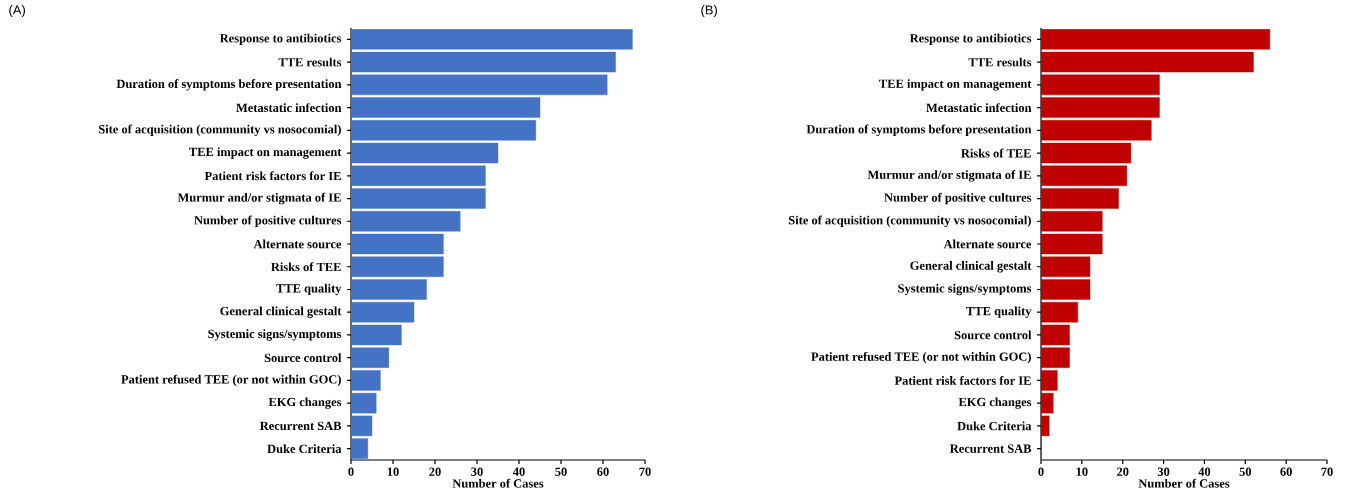 The width and height of the screenshot is (1346, 504). What do you see at coordinates (709, 11) in the screenshot?
I see `text: (B)` at bounding box center [709, 11].